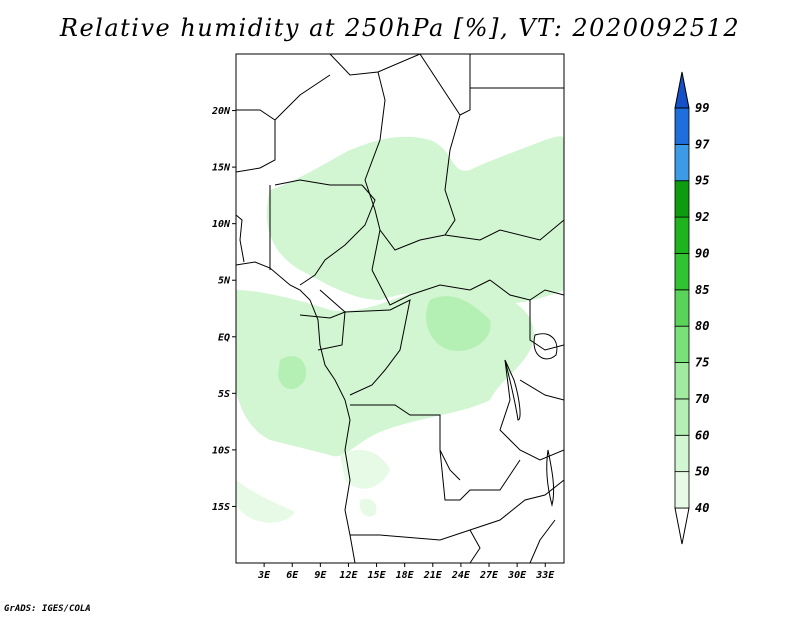 The width and height of the screenshot is (800, 618). What do you see at coordinates (224, 281) in the screenshot?
I see `y-tick-label: 5N` at bounding box center [224, 281].